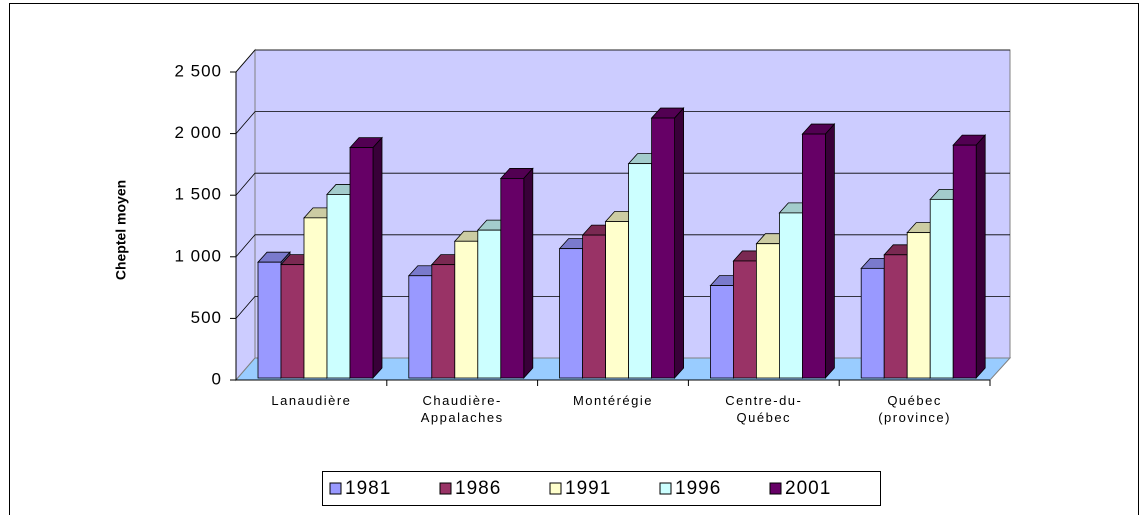 The height and width of the screenshot is (515, 1147). I want to click on side-wall, so click(245, 215).